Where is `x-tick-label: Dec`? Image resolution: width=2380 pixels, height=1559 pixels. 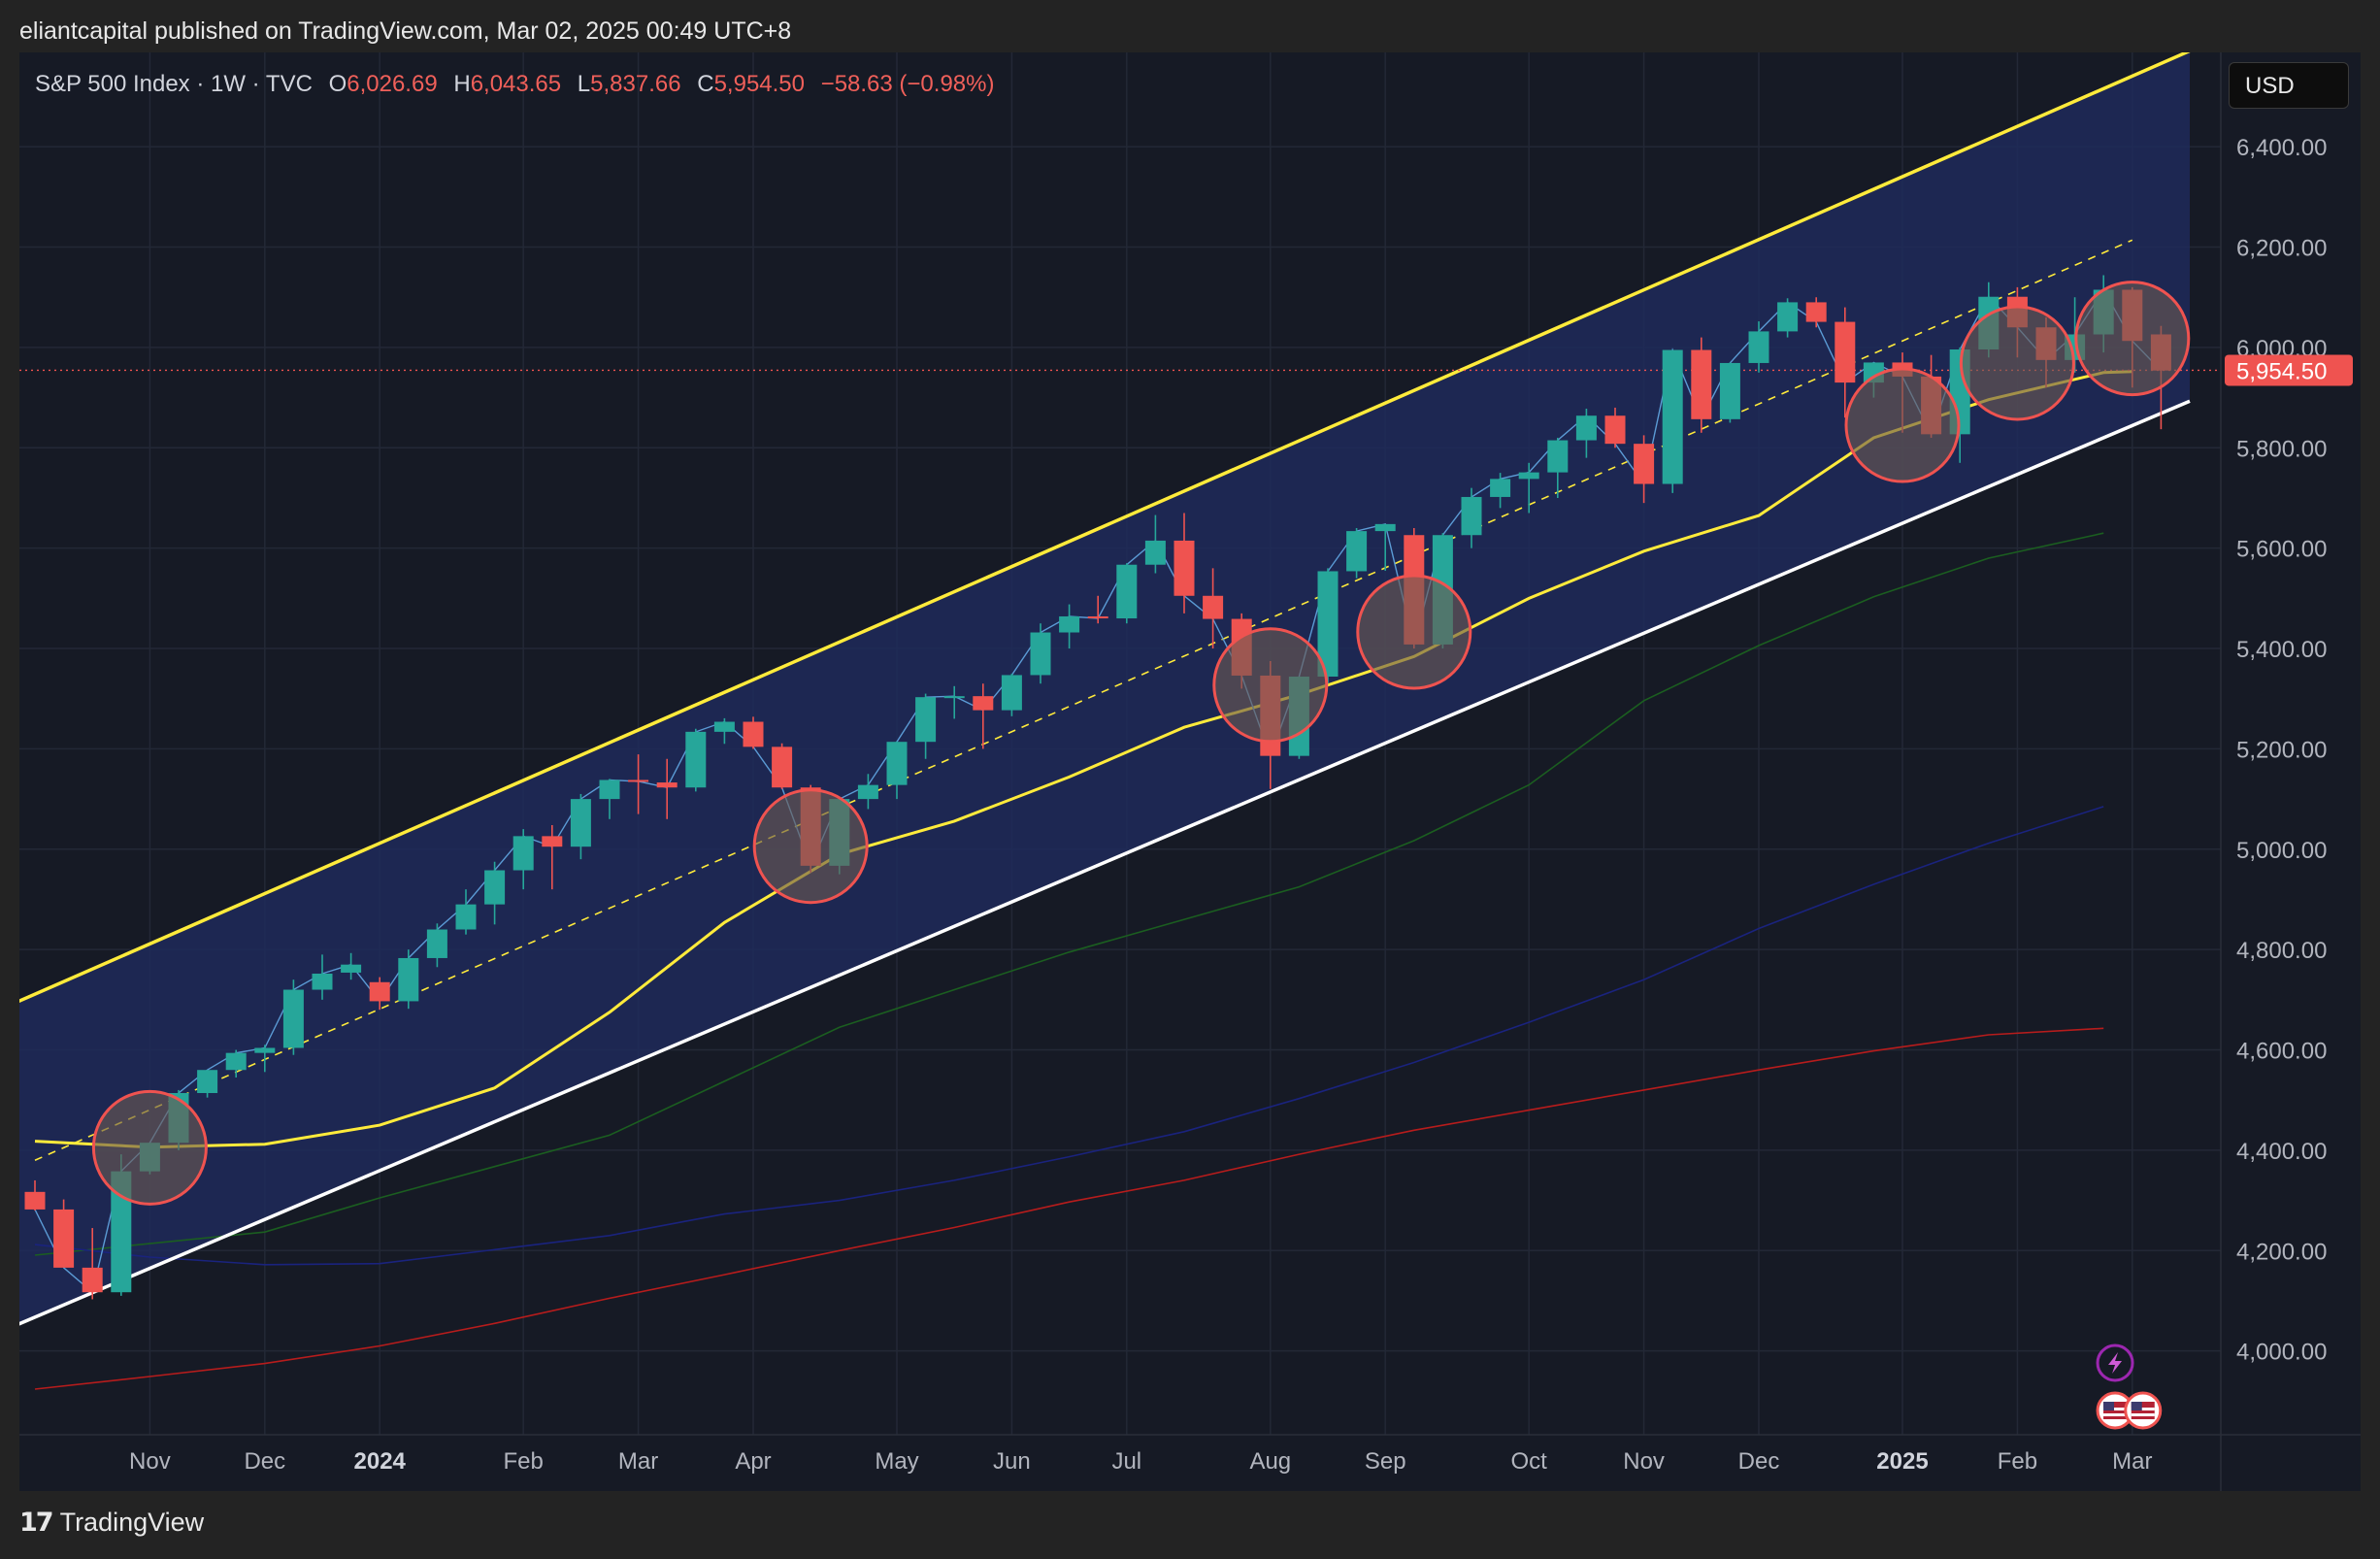
x-tick-label: Dec is located at coordinates (1759, 1461).